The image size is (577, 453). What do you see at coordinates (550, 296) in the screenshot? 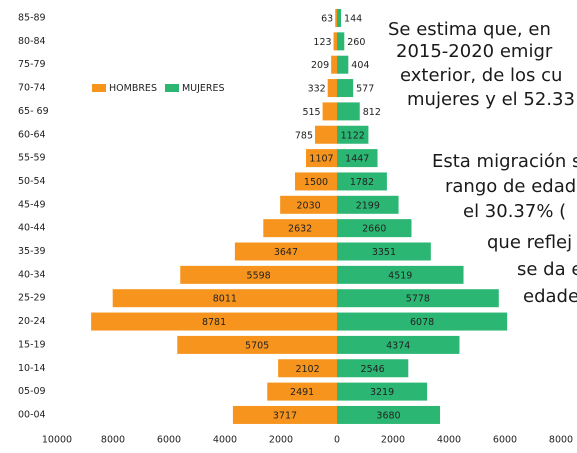
I see `paragraph-line: edade` at bounding box center [550, 296].